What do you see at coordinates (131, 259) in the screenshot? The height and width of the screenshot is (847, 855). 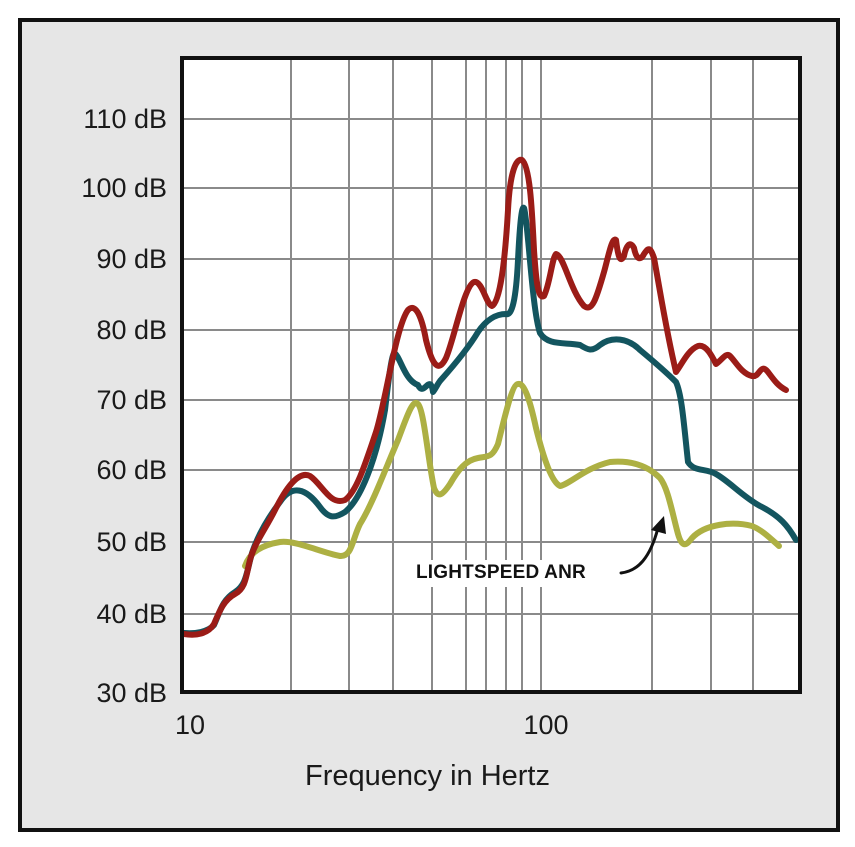 I see `y-tick-90: 90 dB` at bounding box center [131, 259].